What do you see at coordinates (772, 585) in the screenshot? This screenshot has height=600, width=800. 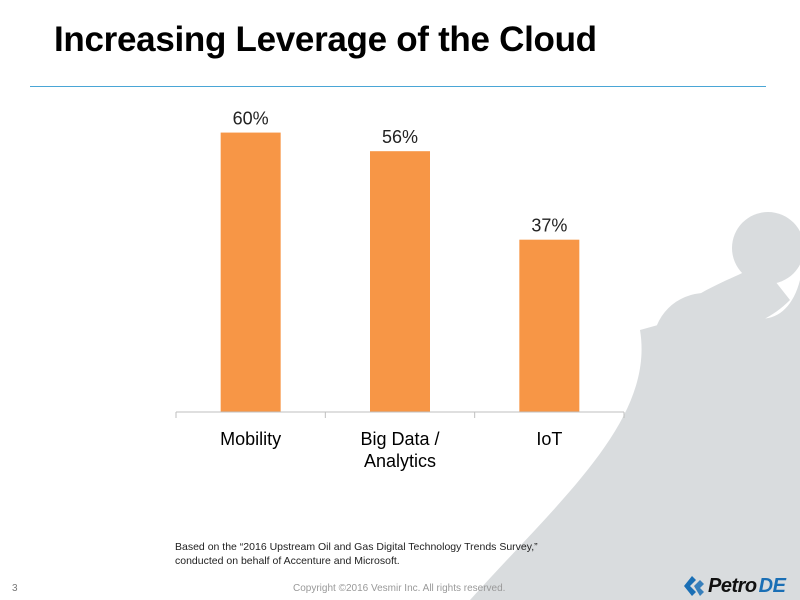 I see `logo-text-de: DE` at bounding box center [772, 585].